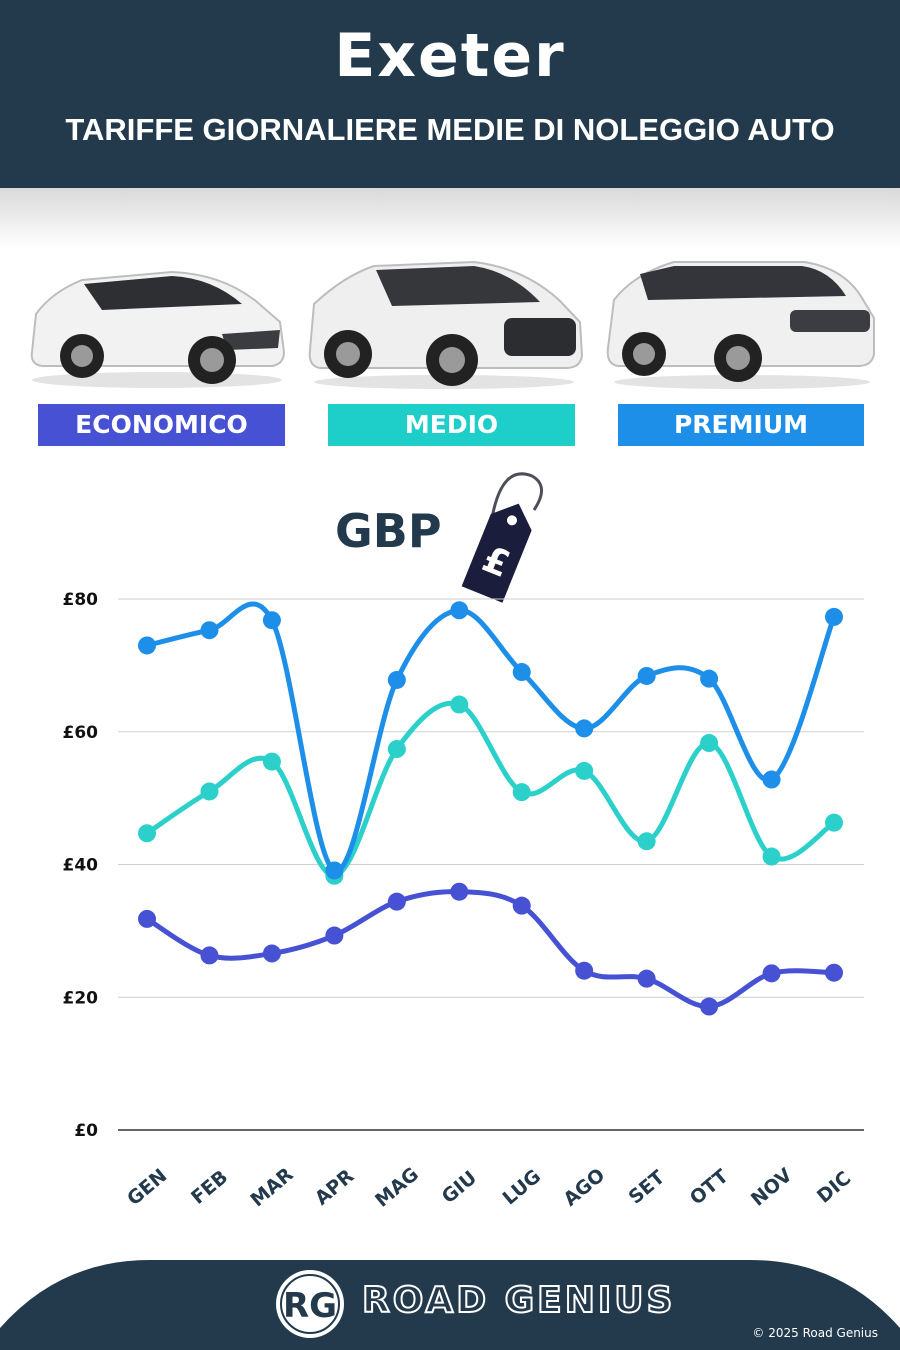  I want to click on logo-badge, so click(310, 1304).